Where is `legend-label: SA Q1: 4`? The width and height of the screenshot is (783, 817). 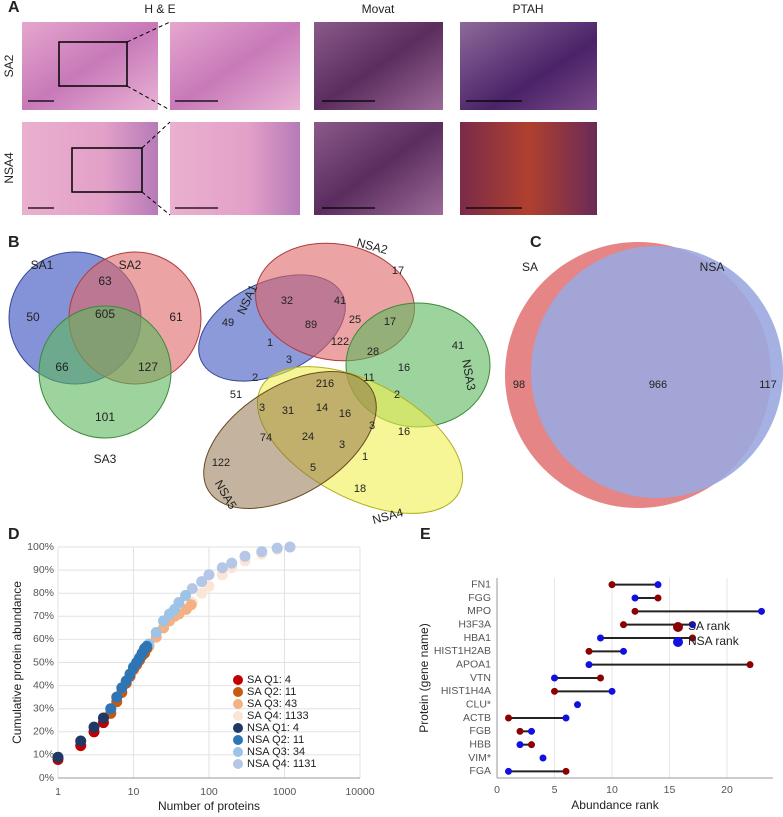 legend-label: SA Q1: 4 is located at coordinates (269, 680).